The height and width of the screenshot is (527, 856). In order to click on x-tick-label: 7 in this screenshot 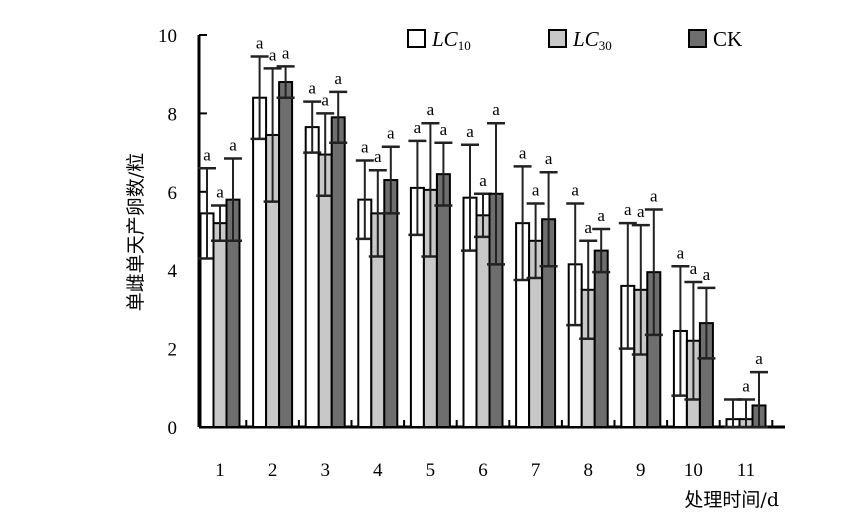, I will do `click(536, 470)`.